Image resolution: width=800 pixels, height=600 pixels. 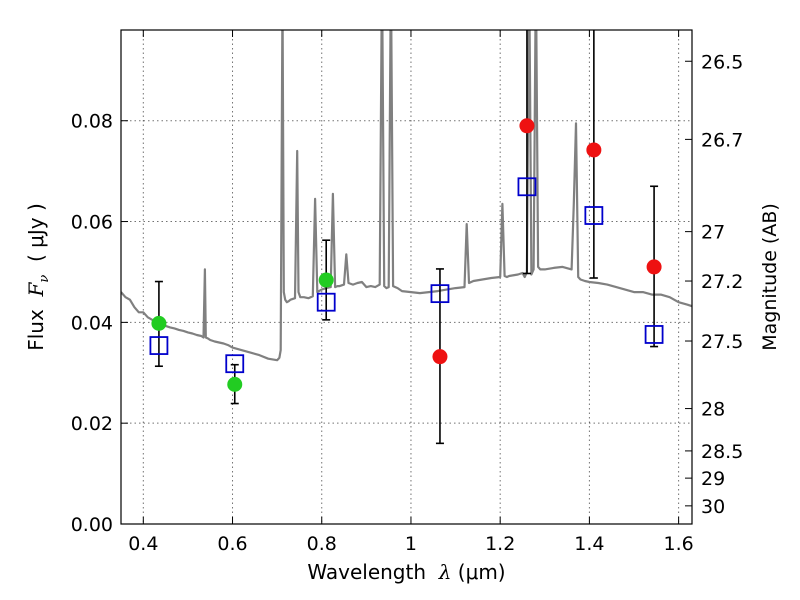 I want to click on y2-axis-label: Magnitude (AB), so click(x=770, y=277).